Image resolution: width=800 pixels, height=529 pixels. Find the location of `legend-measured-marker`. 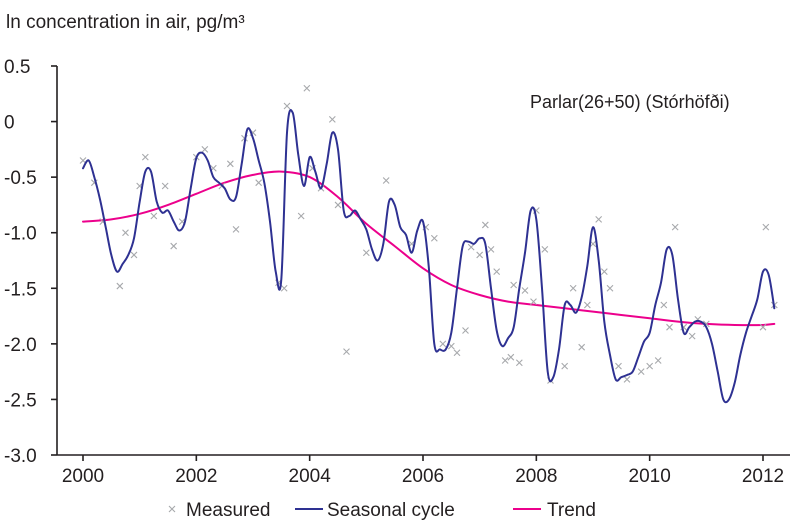

legend-measured-marker is located at coordinates (172, 509).